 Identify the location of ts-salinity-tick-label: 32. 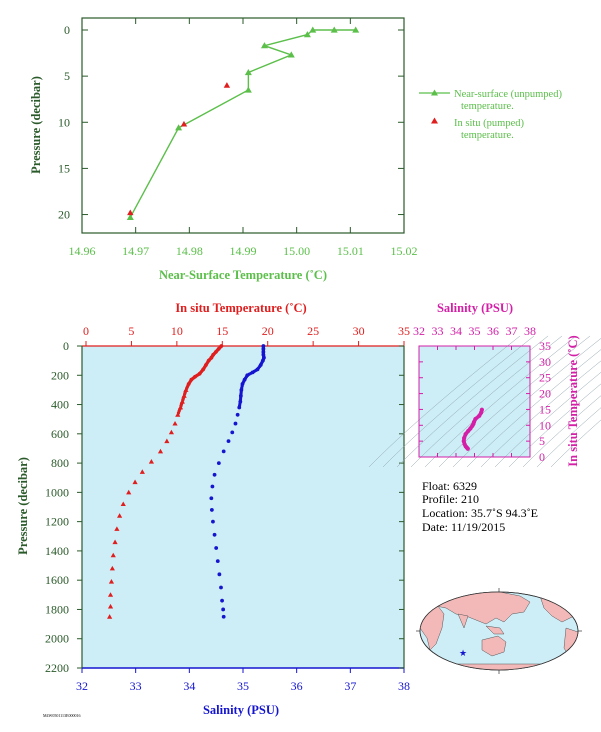
(419, 331).